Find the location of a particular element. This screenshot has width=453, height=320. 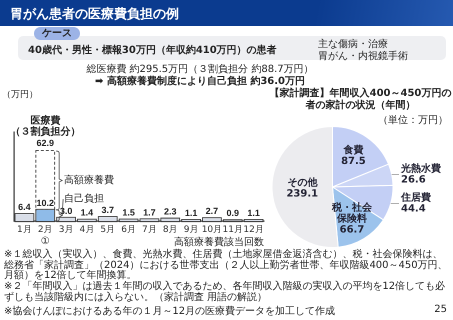

series-label: 自己負担 is located at coordinates (84, 198).